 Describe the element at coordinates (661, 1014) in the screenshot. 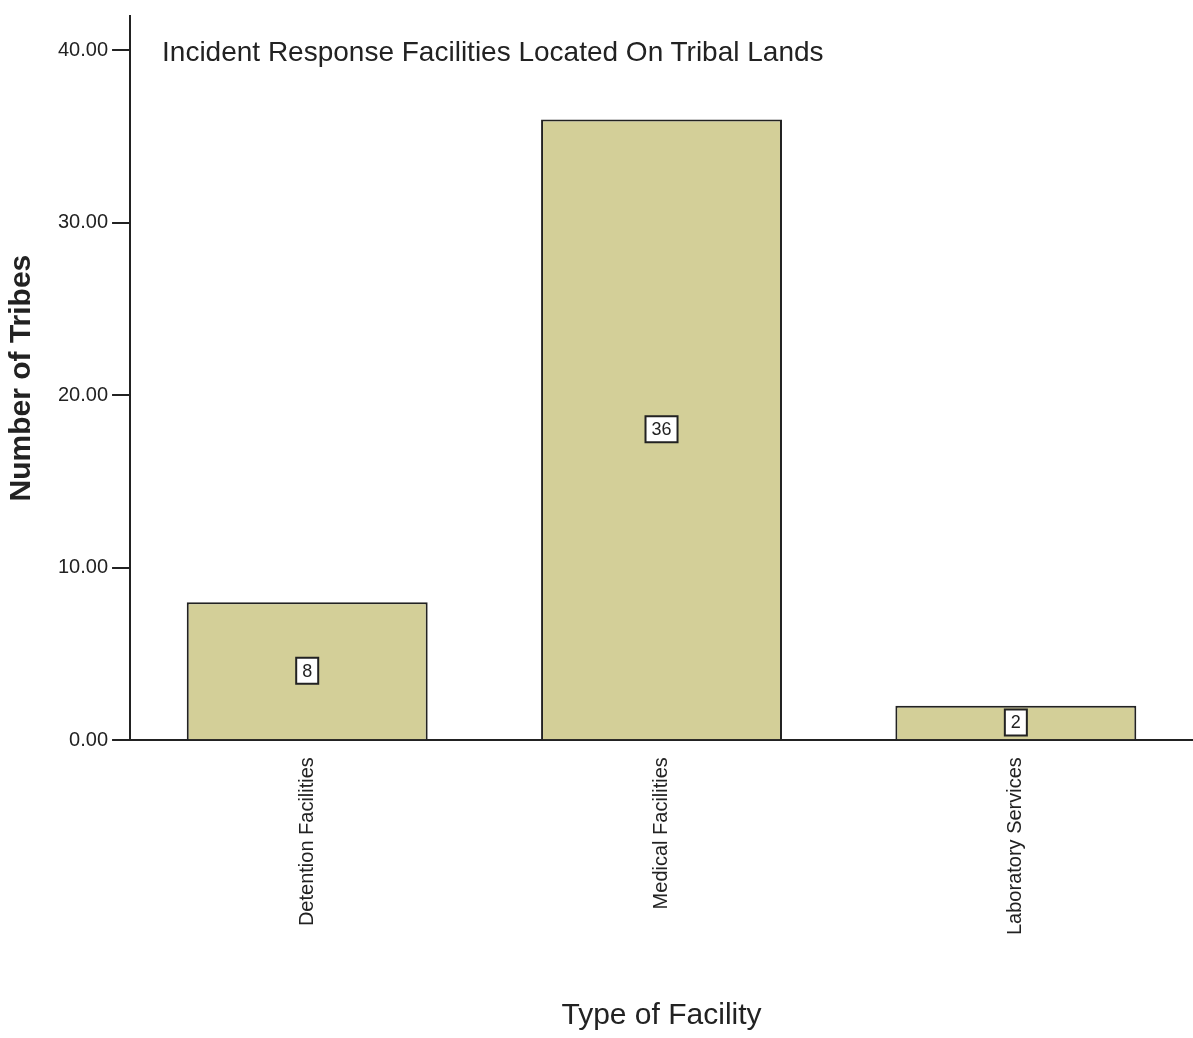

I see `x-axis-title: Type of Facility` at that location.